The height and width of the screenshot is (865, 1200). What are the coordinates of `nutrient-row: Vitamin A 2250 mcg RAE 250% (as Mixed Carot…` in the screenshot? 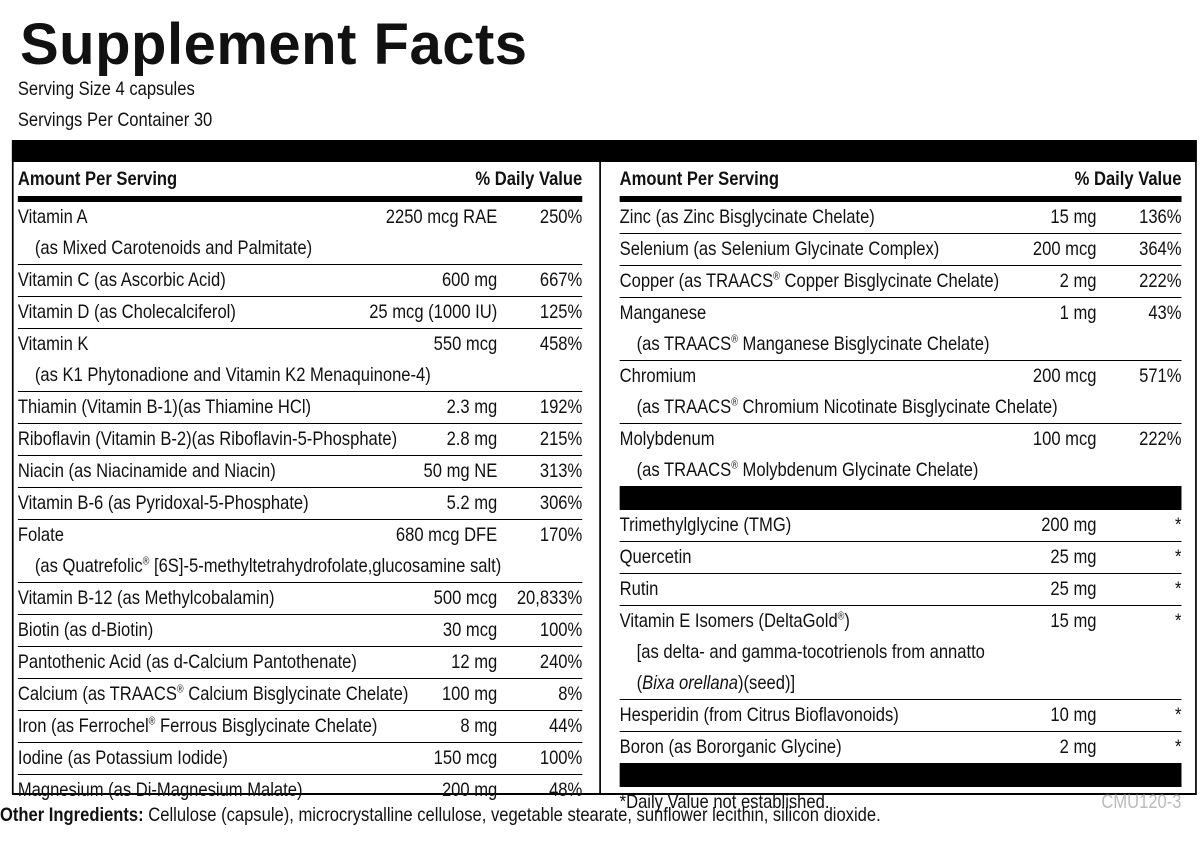 It's located at (300, 233).